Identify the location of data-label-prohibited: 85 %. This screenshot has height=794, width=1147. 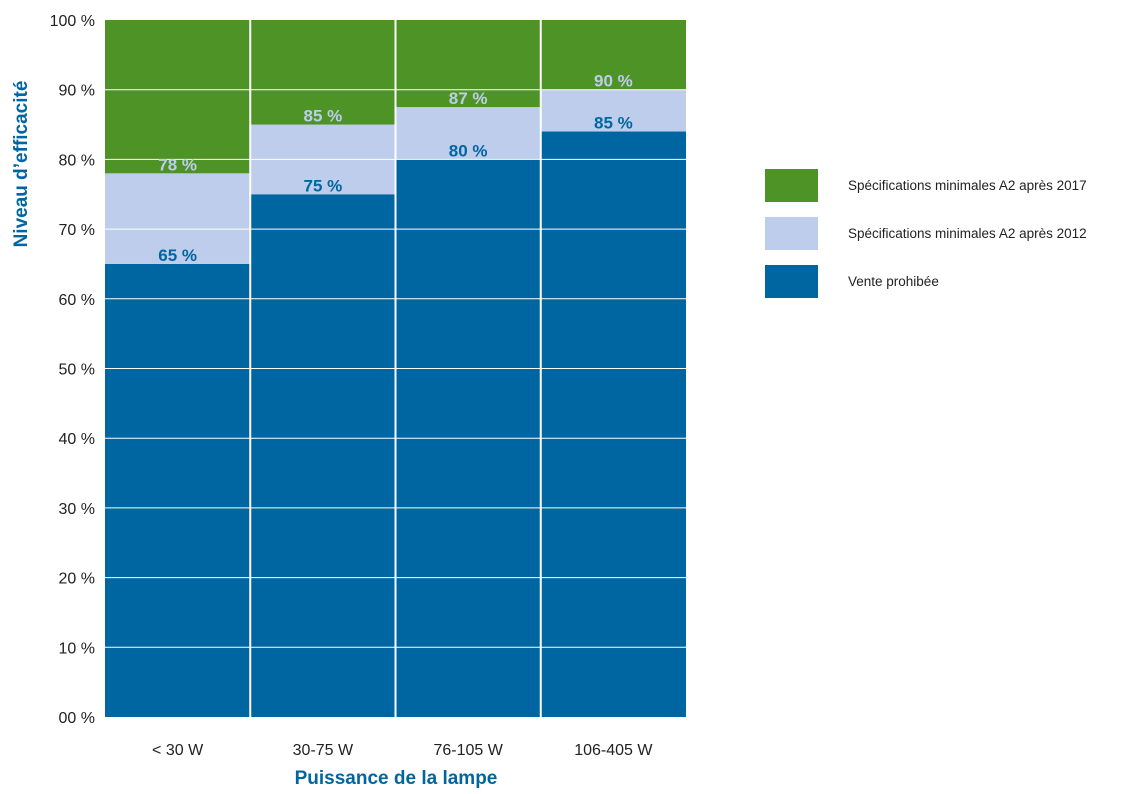
(613, 123).